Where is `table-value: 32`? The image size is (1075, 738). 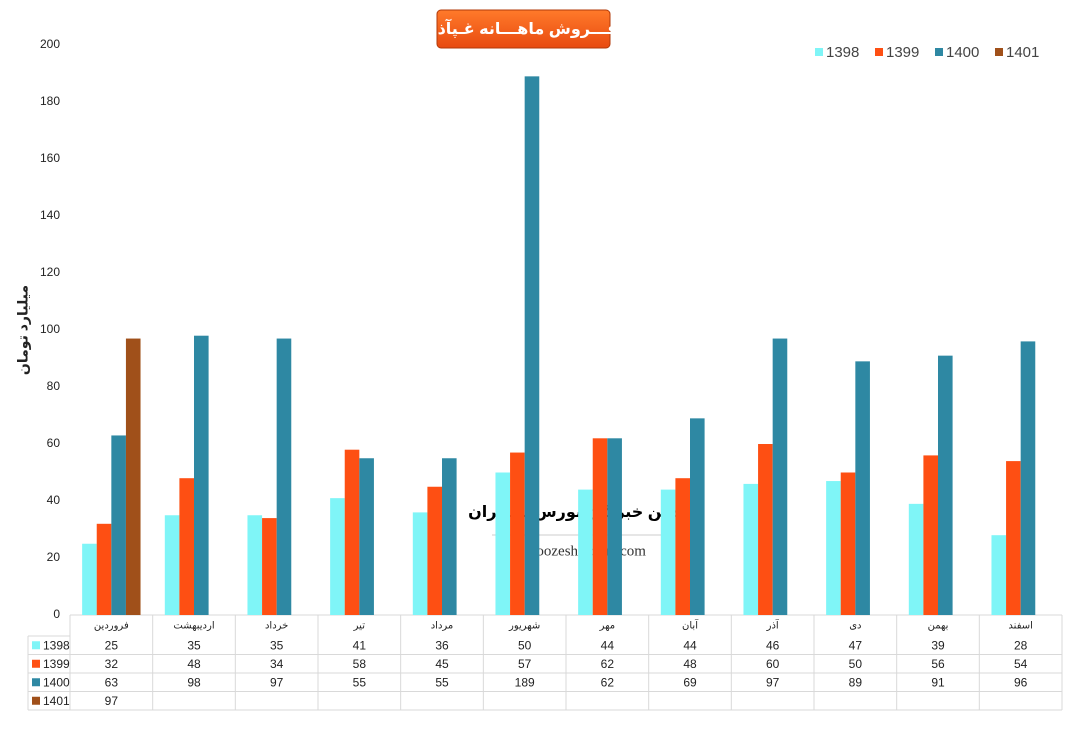 table-value: 32 is located at coordinates (112, 664).